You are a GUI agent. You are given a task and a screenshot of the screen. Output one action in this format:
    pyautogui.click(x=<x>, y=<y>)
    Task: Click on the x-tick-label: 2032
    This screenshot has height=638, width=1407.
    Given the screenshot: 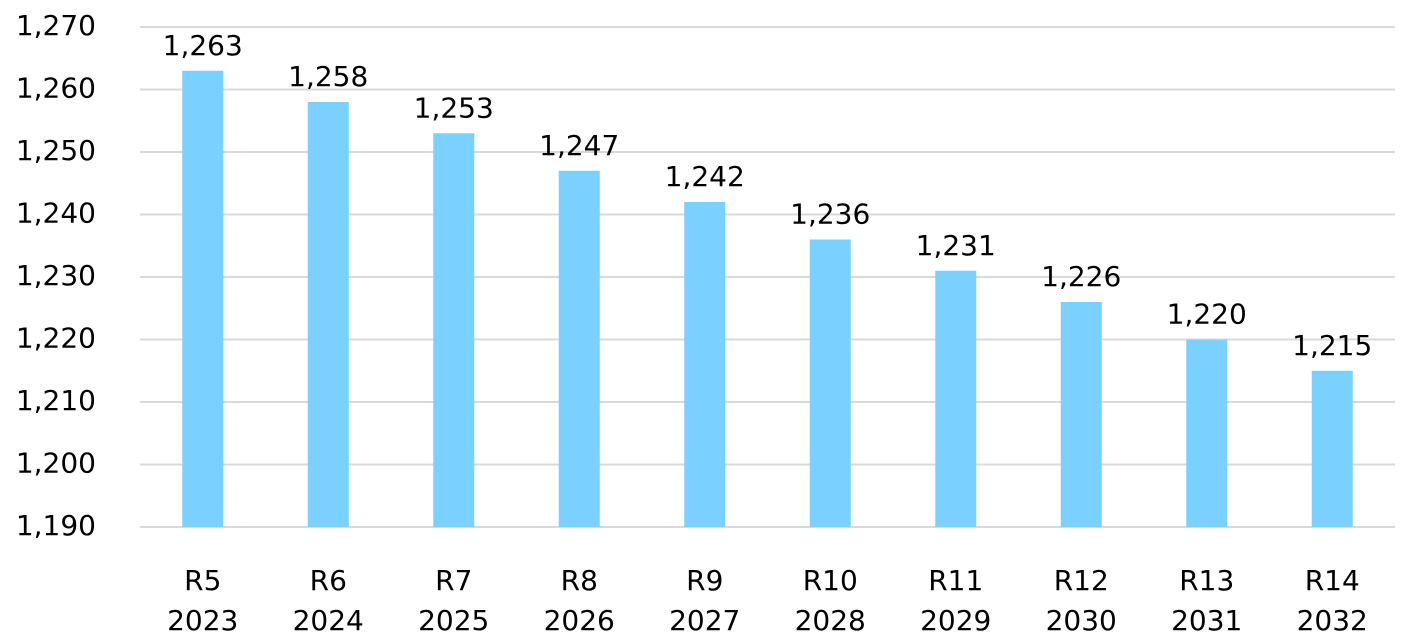 What is the action you would take?
    pyautogui.click(x=1332, y=620)
    